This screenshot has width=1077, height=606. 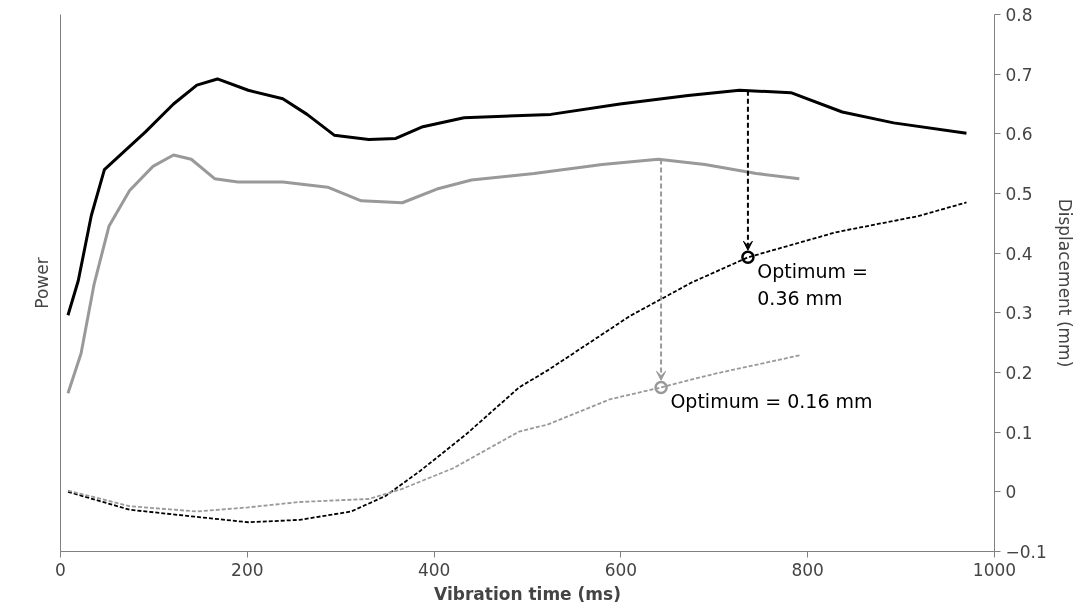 I want to click on y2-tick-label: 0.1, so click(x=1019, y=432).